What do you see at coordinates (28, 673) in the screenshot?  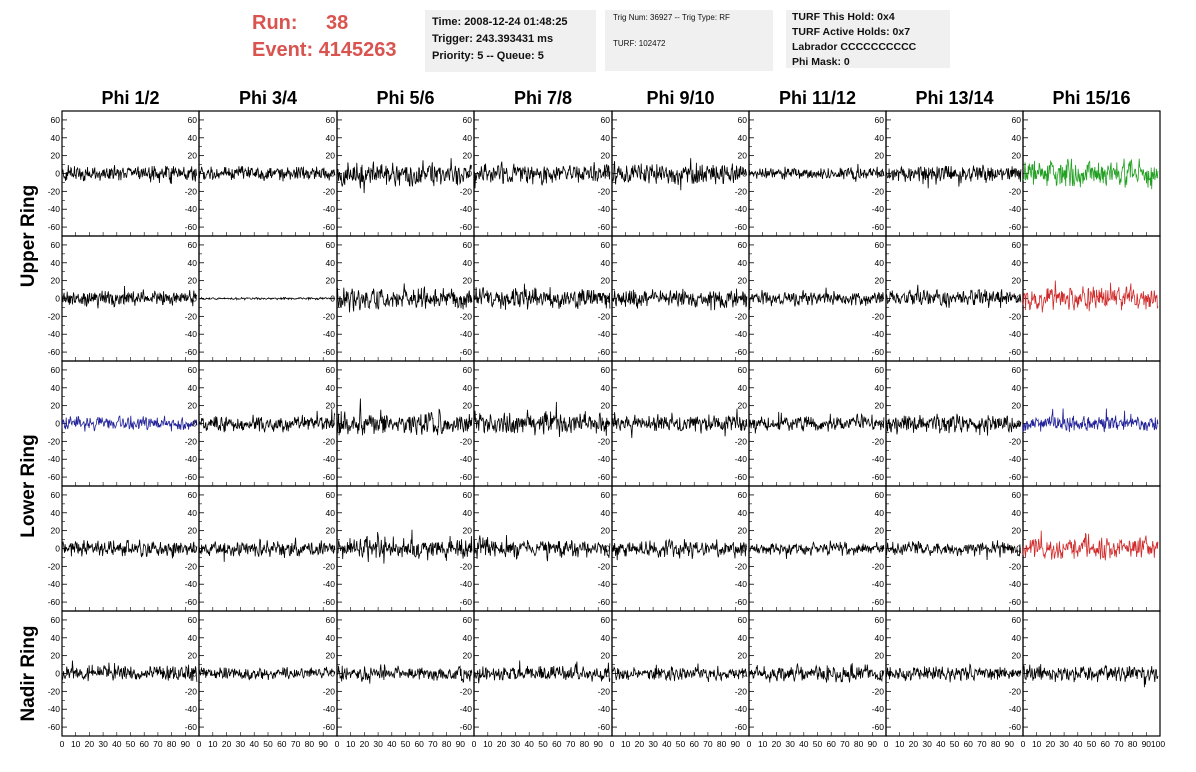 I see `row-title: Nadir Ring` at bounding box center [28, 673].